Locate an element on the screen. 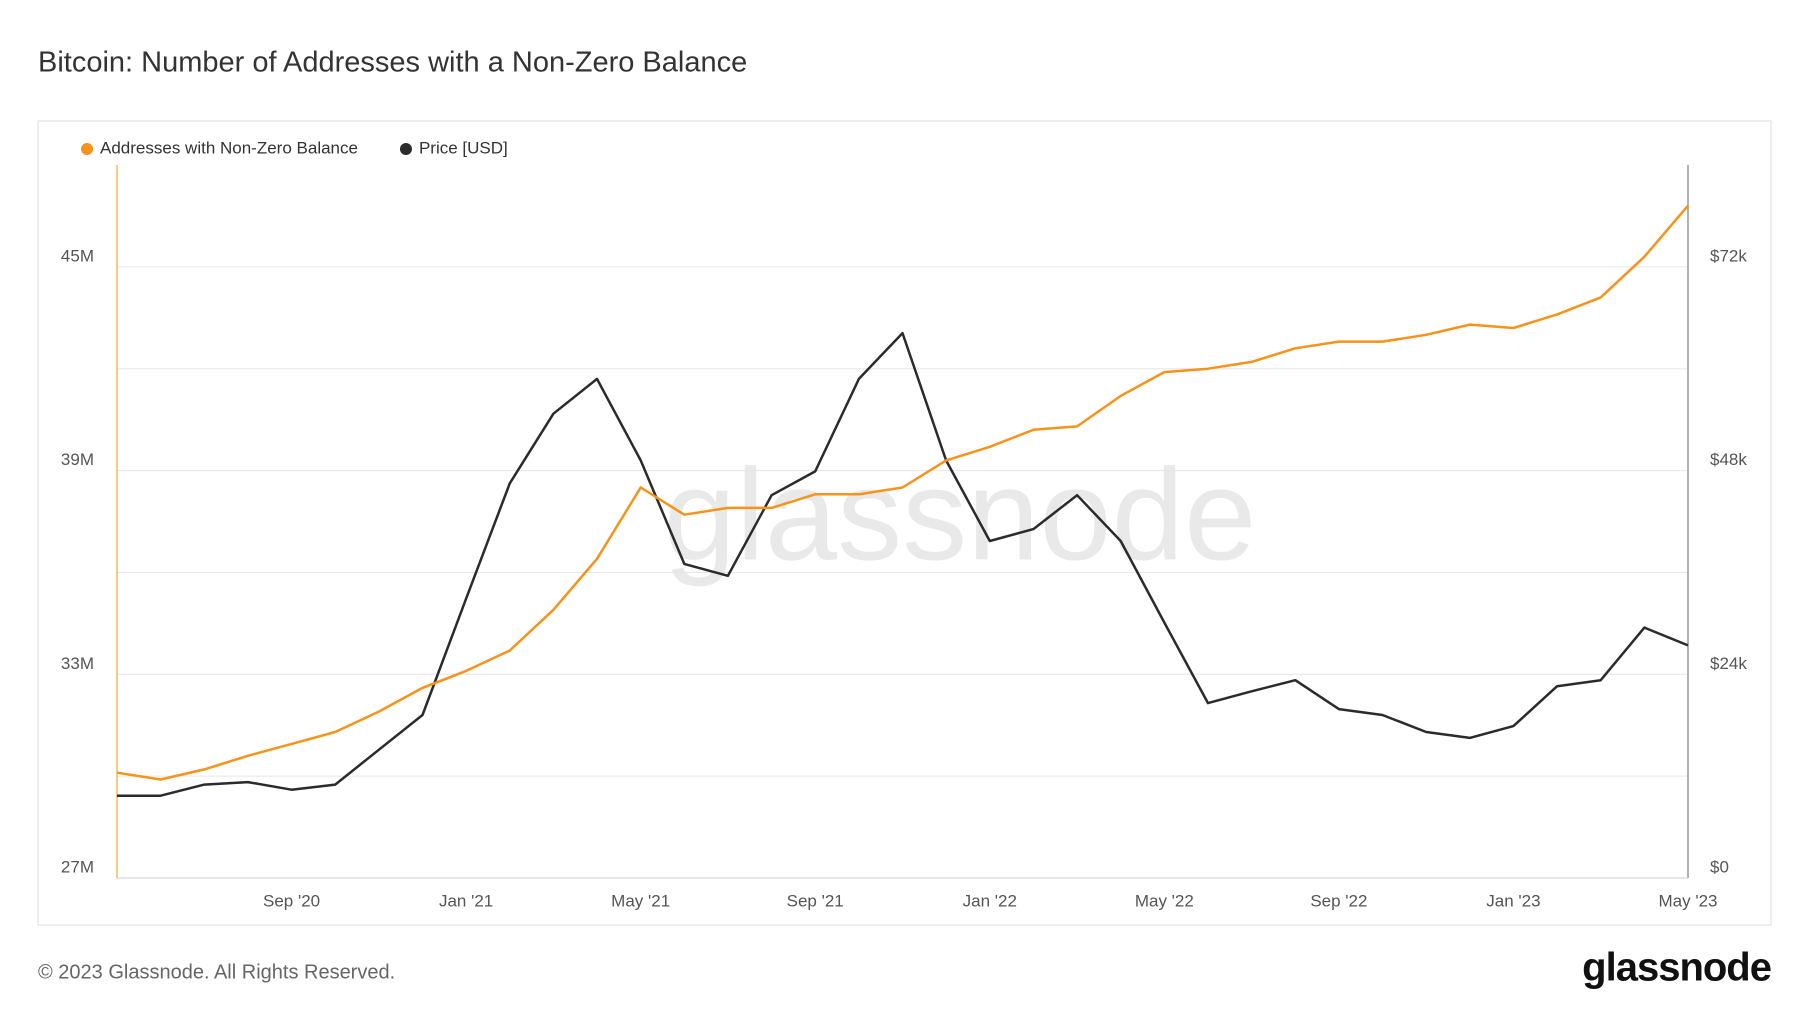 The image size is (1800, 1018). y-tick-label: 27M is located at coordinates (77, 866).